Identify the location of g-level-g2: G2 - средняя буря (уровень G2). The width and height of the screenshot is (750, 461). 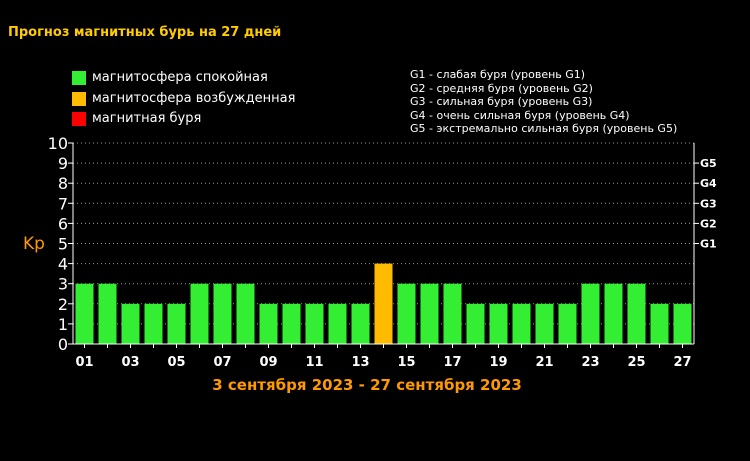
(501, 88).